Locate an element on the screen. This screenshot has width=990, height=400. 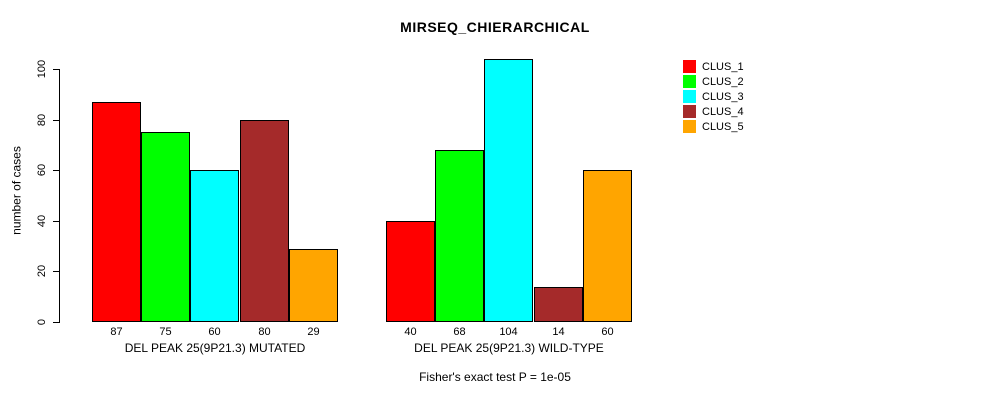
bar-value-label: 40 is located at coordinates (410, 332).